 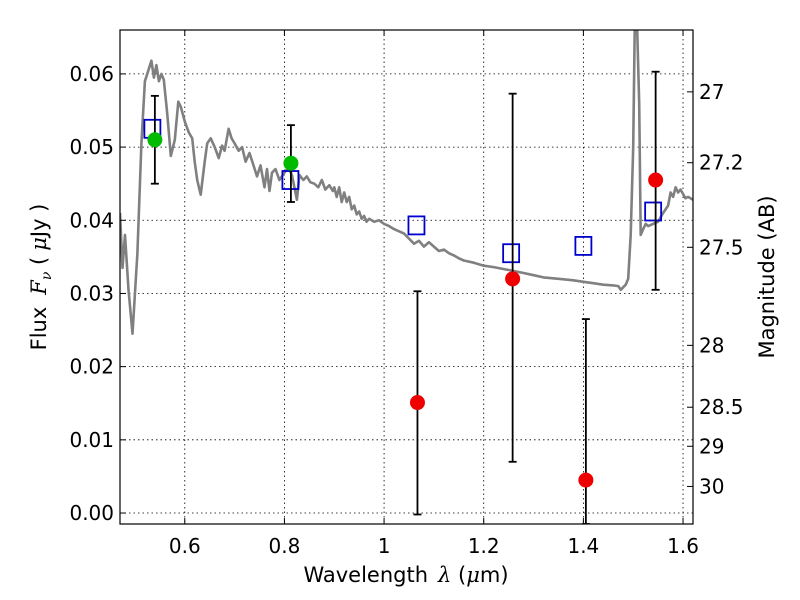 What do you see at coordinates (494, 575) in the screenshot?
I see `x-axis-unit-rest: m)` at bounding box center [494, 575].